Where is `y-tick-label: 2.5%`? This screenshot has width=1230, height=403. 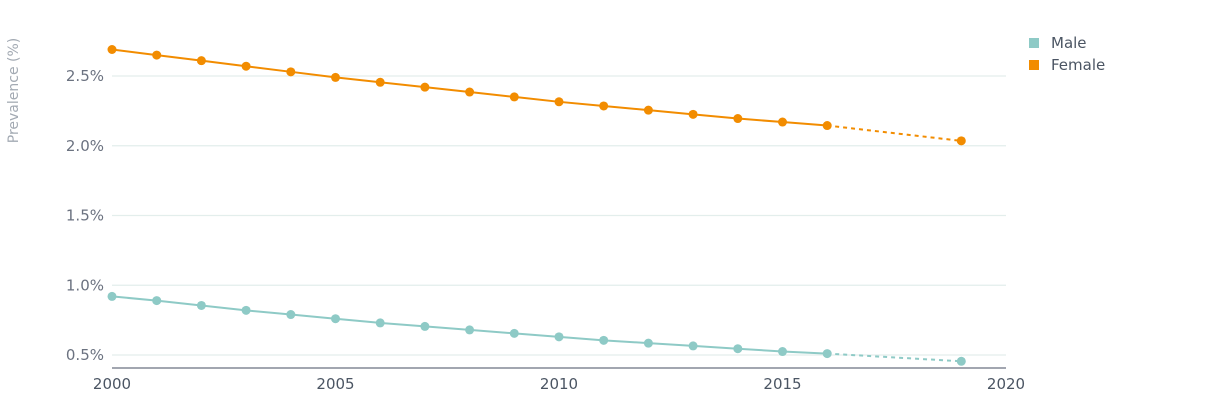
y-tick-label: 2.5% is located at coordinates (85, 76).